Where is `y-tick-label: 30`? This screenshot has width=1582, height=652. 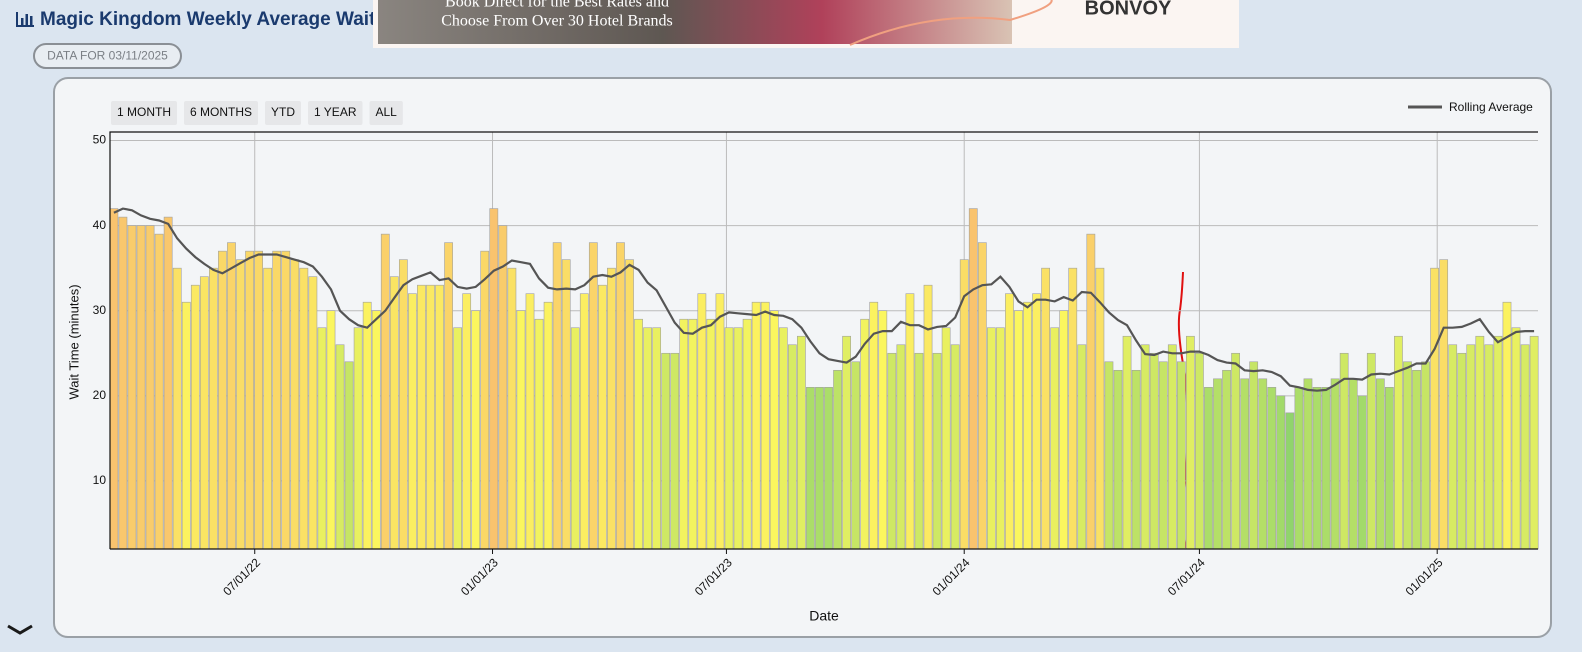 y-tick-label: 30 is located at coordinates (100, 310).